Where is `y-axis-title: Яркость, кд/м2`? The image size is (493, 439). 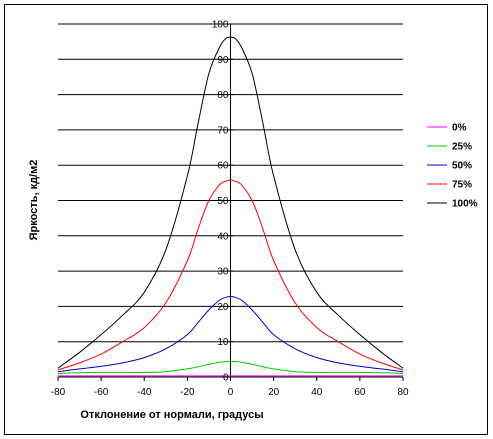 y-axis-title: Яркость, кд/м2 is located at coordinates (34, 200).